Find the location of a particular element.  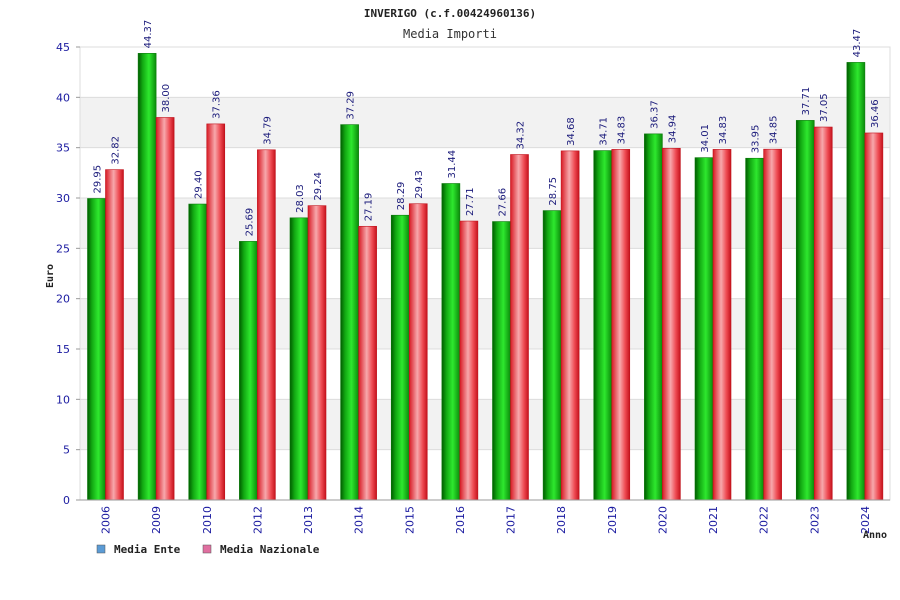

data-label-media-ente-2022: 33.95 is located at coordinates (756, 139).